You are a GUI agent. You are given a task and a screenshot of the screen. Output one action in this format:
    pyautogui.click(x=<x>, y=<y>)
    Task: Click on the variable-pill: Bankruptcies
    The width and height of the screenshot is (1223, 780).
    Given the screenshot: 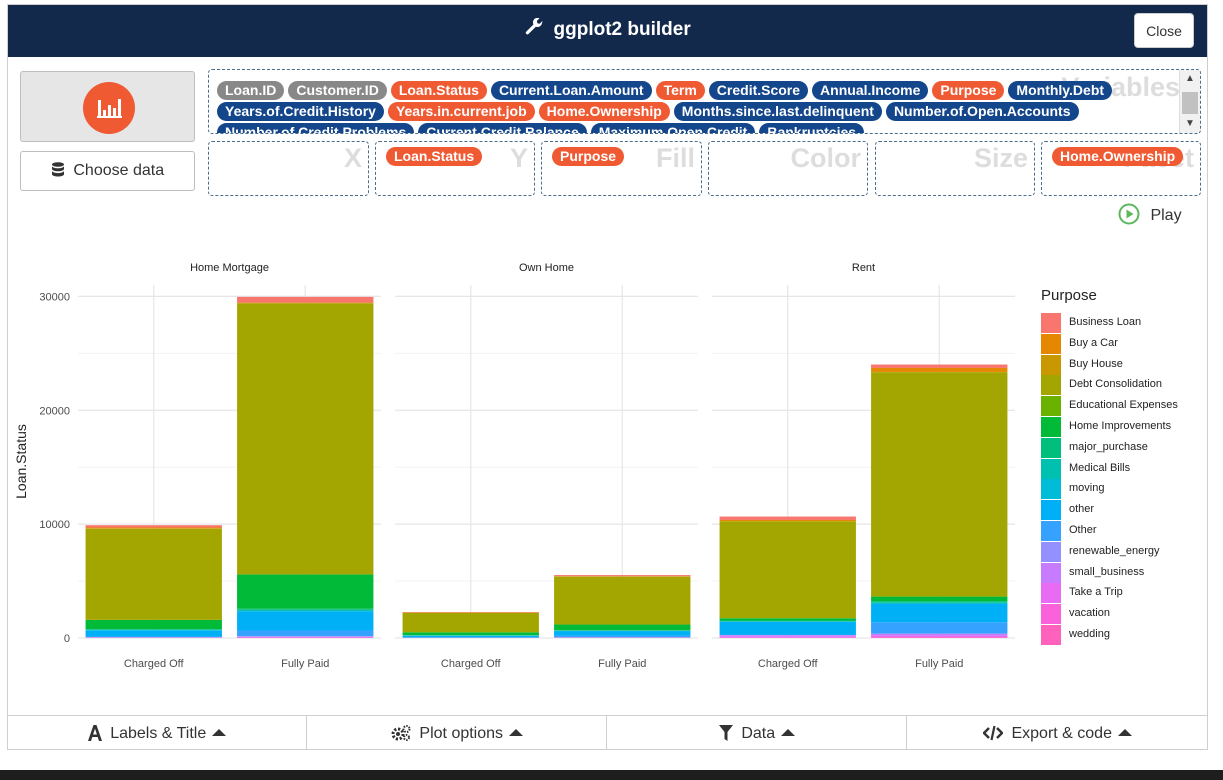 What is the action you would take?
    pyautogui.click(x=812, y=128)
    